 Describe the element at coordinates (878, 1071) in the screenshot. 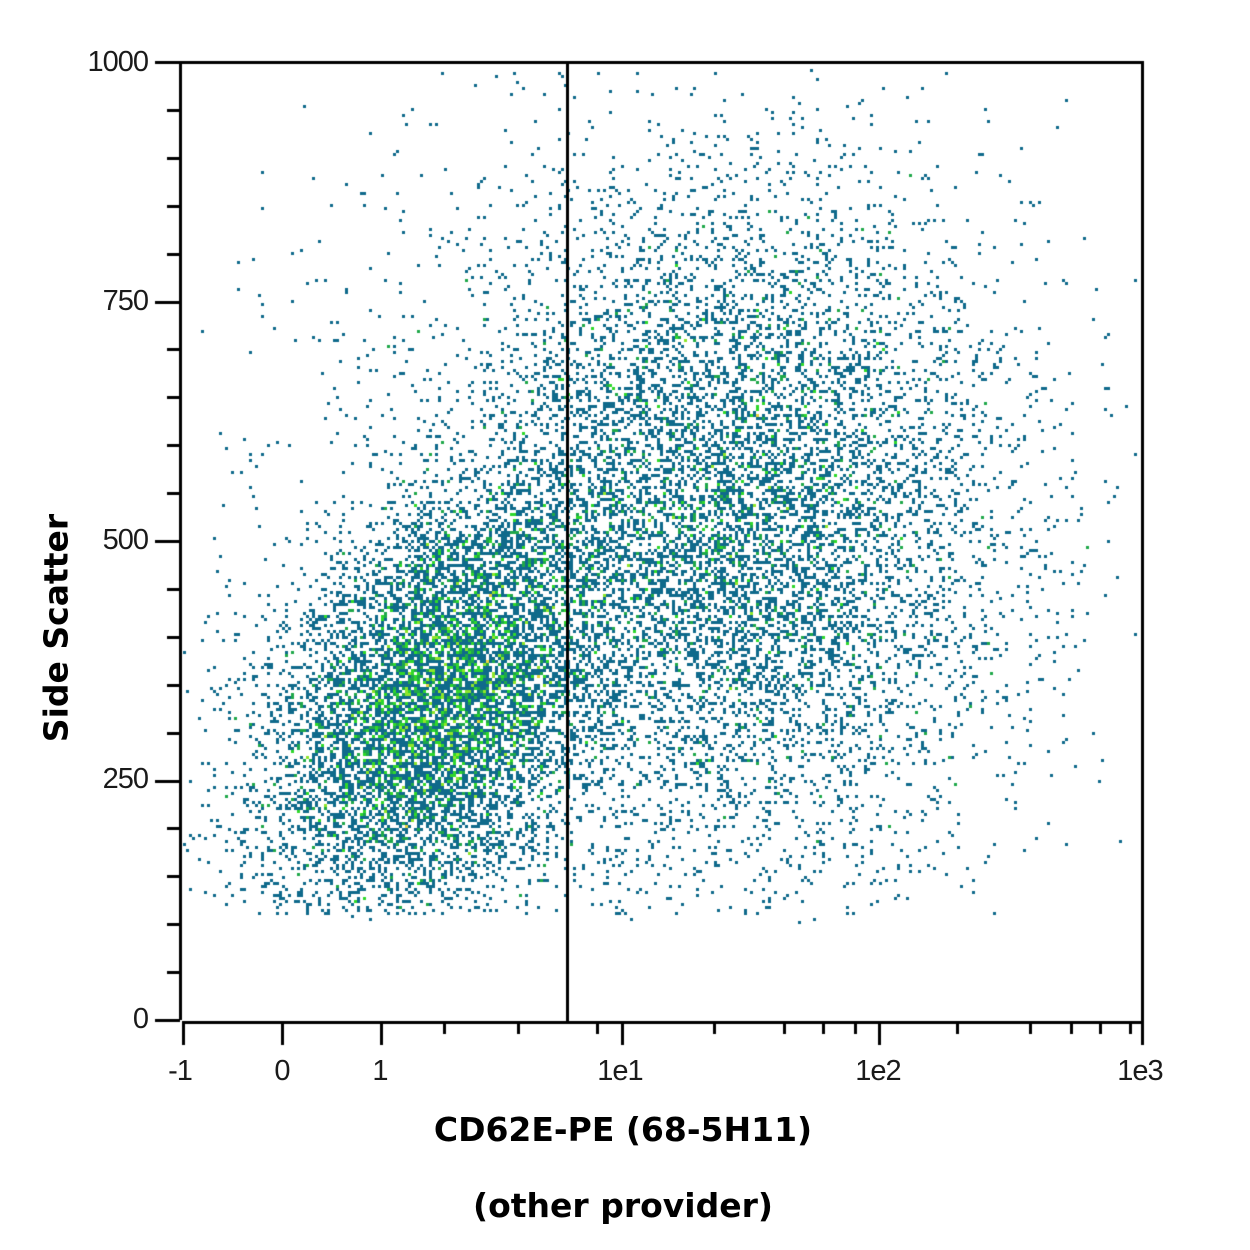

I see `x-tick-label-1e2: 1e2` at that location.